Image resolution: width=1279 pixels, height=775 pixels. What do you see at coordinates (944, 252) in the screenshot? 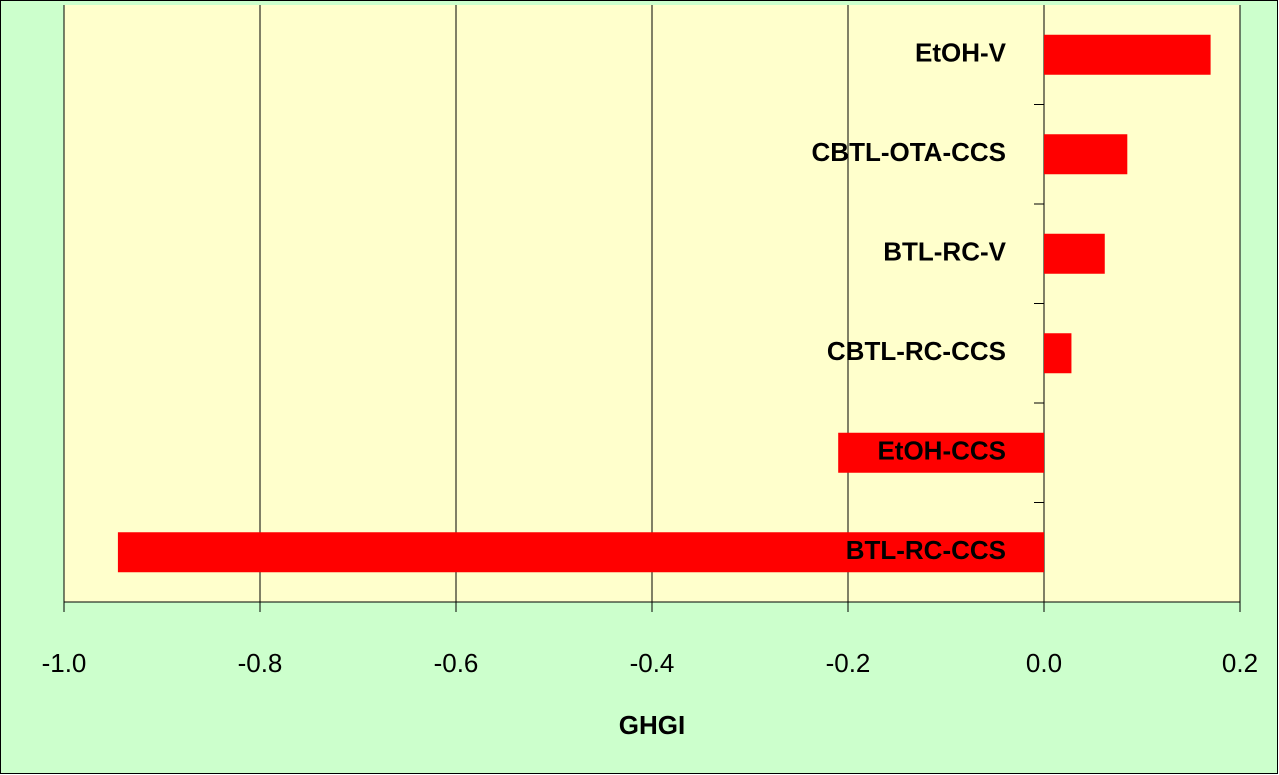
I see `category-label: BTL-RC-V` at bounding box center [944, 252].